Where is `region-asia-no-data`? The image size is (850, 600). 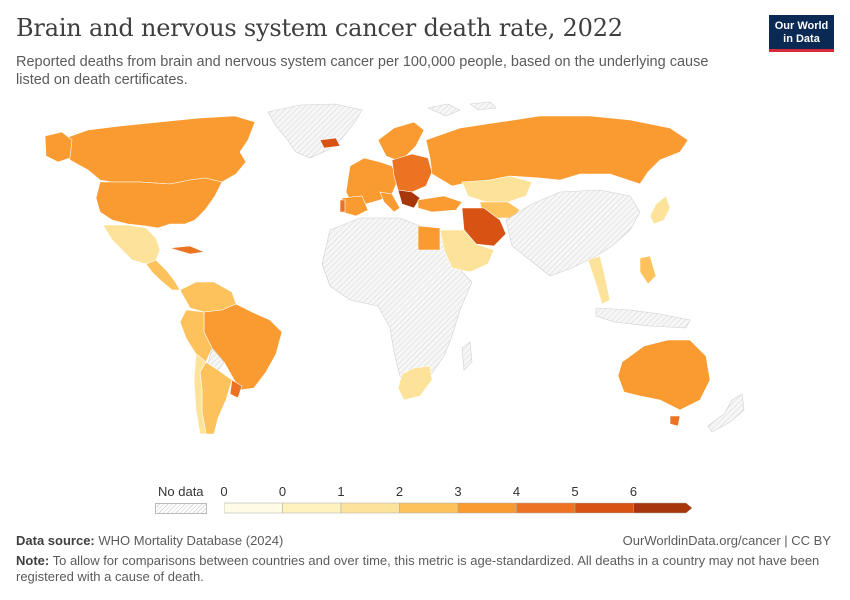
region-asia-no-data is located at coordinates (573, 233).